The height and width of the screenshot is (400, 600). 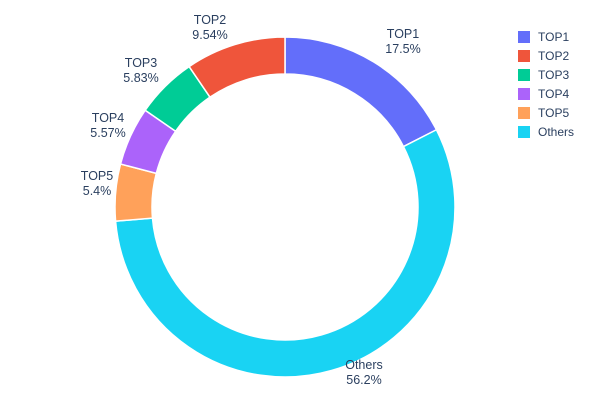 What do you see at coordinates (402, 41) in the screenshot?
I see `slice-label-top1: TOP1 17.5%` at bounding box center [402, 41].